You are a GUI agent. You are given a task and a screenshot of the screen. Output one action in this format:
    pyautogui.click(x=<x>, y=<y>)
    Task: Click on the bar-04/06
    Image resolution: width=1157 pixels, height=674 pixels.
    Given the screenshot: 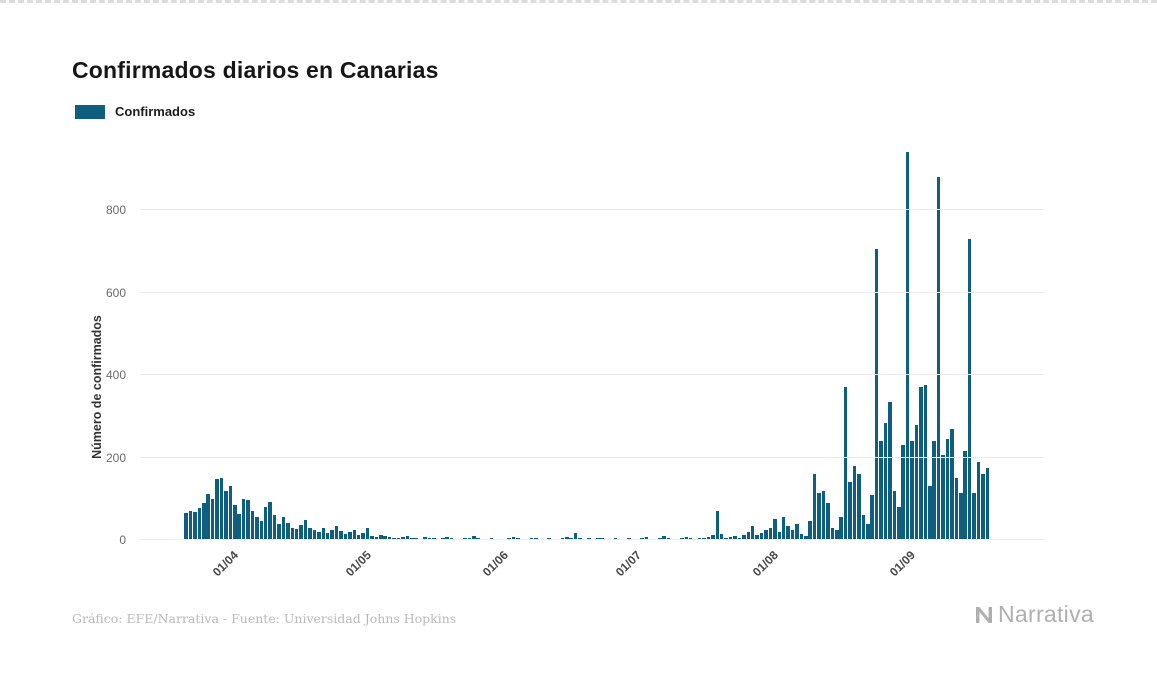 What is the action you would take?
    pyautogui.click(x=513, y=538)
    